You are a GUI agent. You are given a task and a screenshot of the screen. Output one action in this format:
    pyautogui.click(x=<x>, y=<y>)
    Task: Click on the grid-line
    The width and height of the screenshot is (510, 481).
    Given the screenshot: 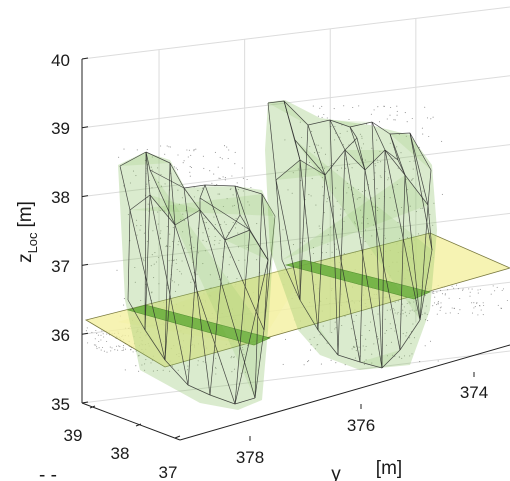 What is the action you would take?
    pyautogui.click(x=295, y=377)
    